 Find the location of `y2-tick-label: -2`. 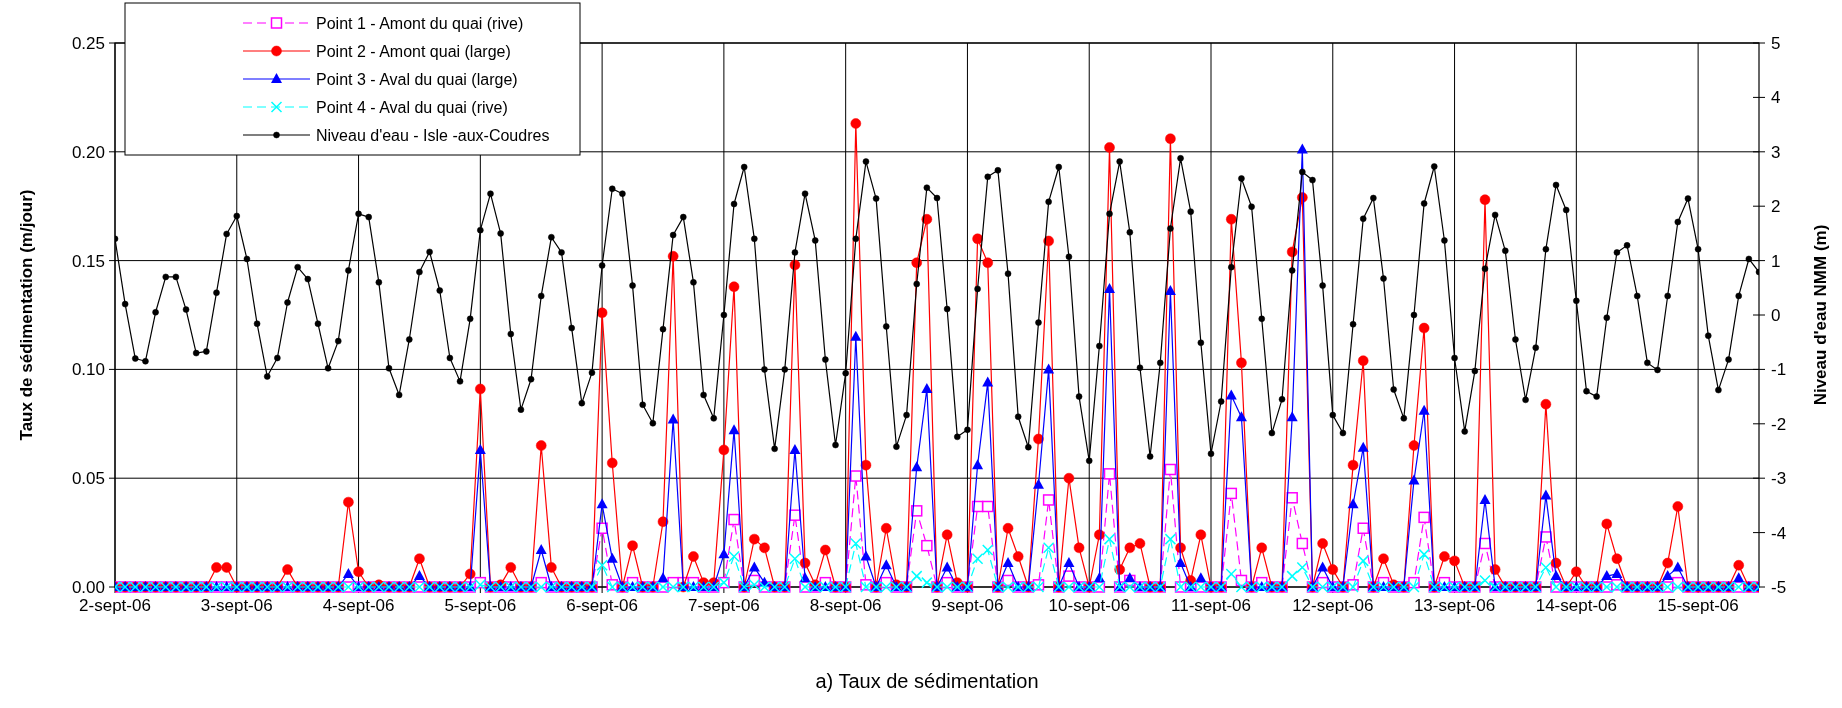

y2-tick-label: -2 is located at coordinates (1779, 424).